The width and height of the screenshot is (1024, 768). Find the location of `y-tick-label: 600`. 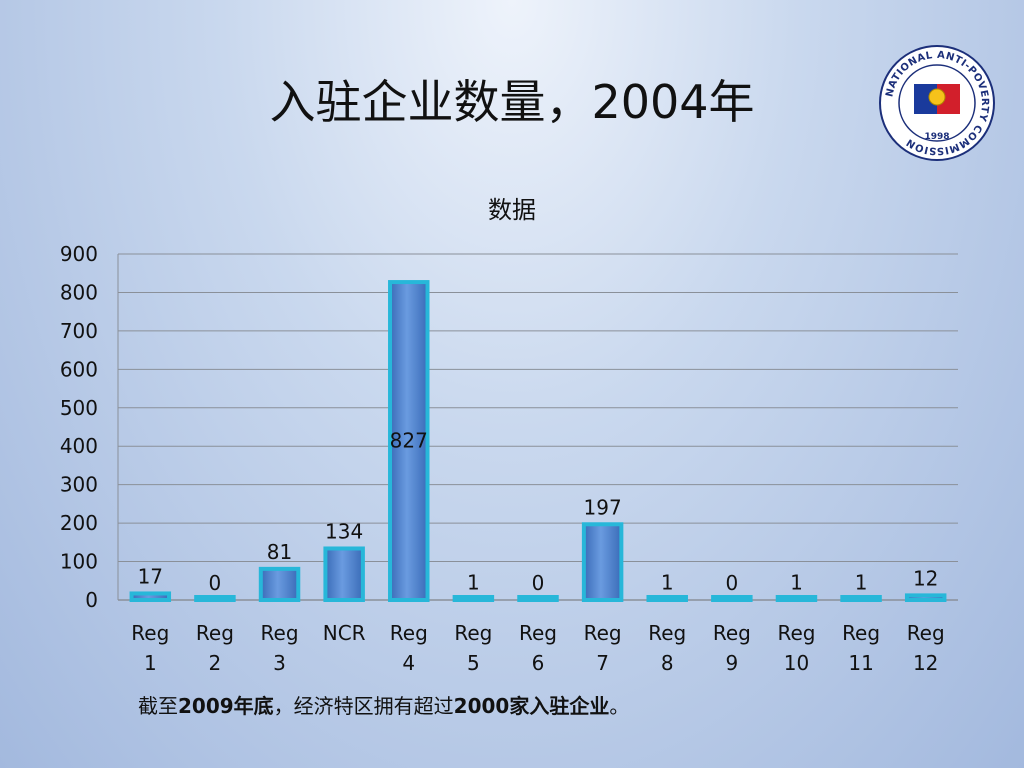

y-tick-label: 600 is located at coordinates (79, 369).